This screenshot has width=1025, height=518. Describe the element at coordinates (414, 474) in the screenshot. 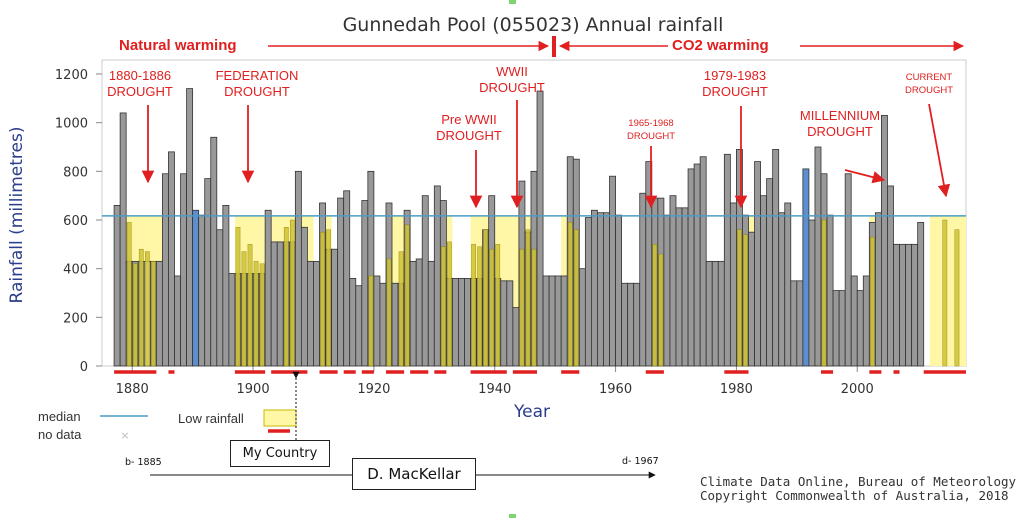

I see `mackellar-label: D. MacKellar` at that location.